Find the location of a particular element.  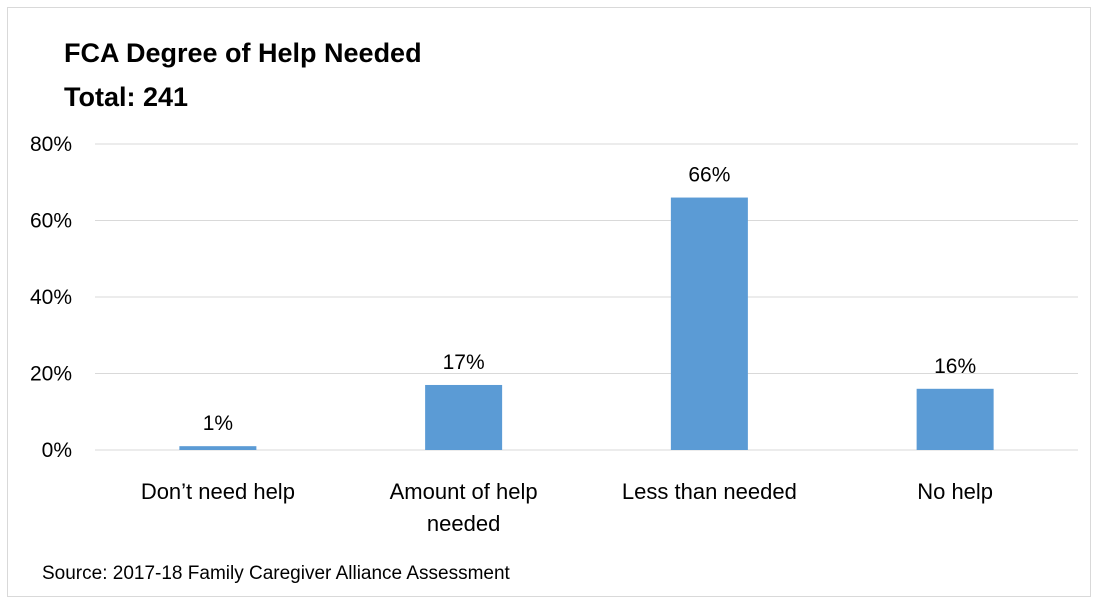

x-category-label: Amount of help needed is located at coordinates (464, 507).